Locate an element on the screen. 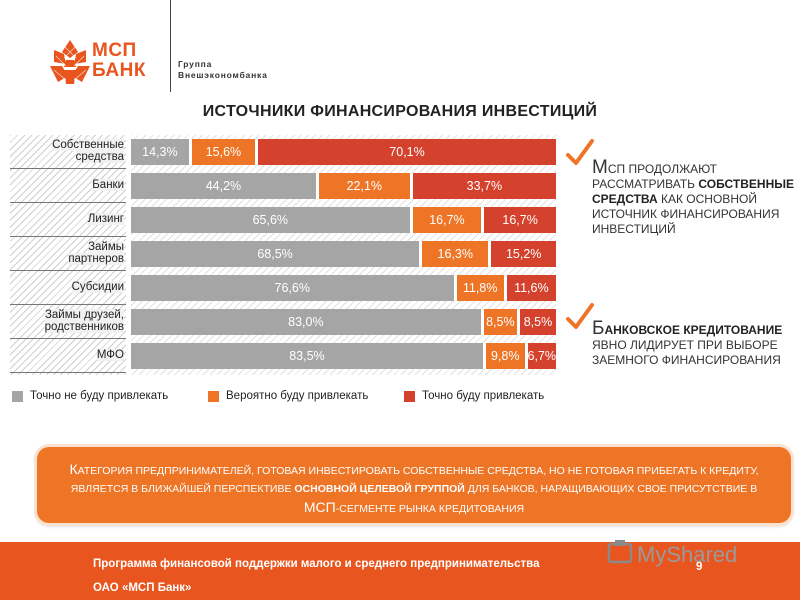  category-label-line: Займы друзей, is located at coordinates (84, 315).